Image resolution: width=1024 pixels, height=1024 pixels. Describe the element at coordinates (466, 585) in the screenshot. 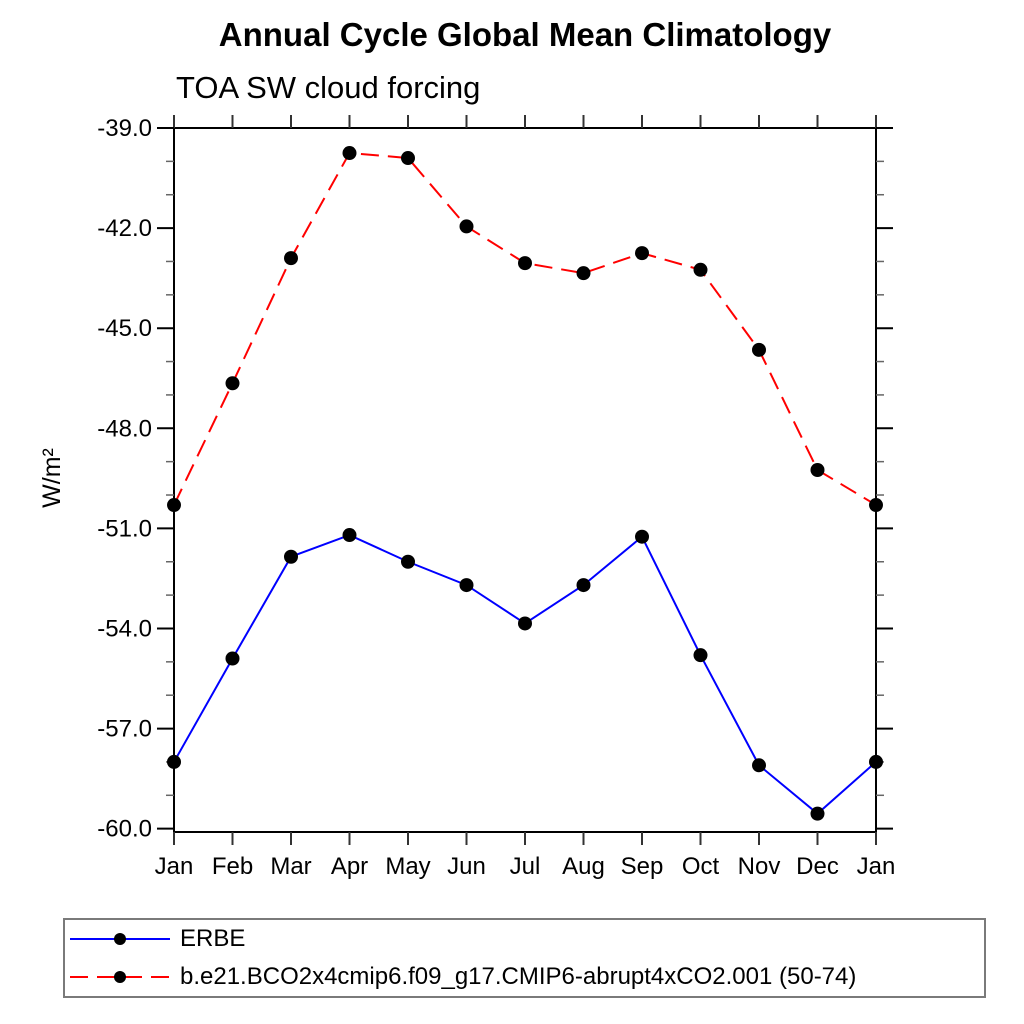

I see `data-point-0-Jun` at that location.